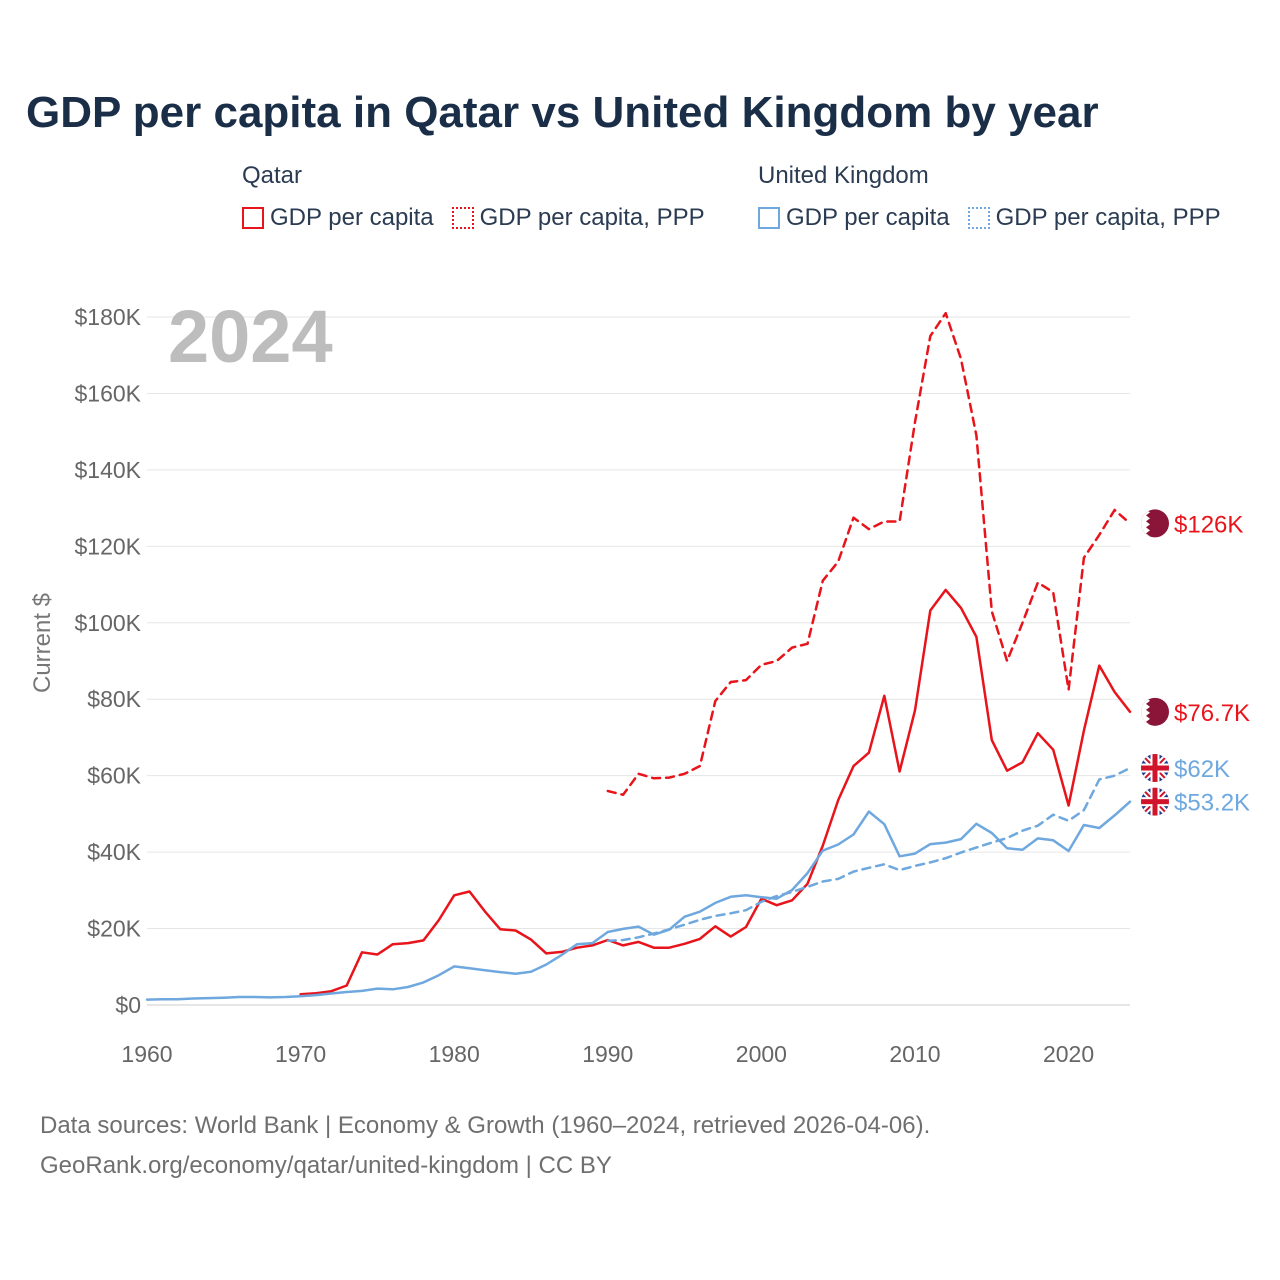 This screenshot has height=1280, width=1280. Describe the element at coordinates (300, 1054) in the screenshot. I see `x-tick-label: 1970` at that location.